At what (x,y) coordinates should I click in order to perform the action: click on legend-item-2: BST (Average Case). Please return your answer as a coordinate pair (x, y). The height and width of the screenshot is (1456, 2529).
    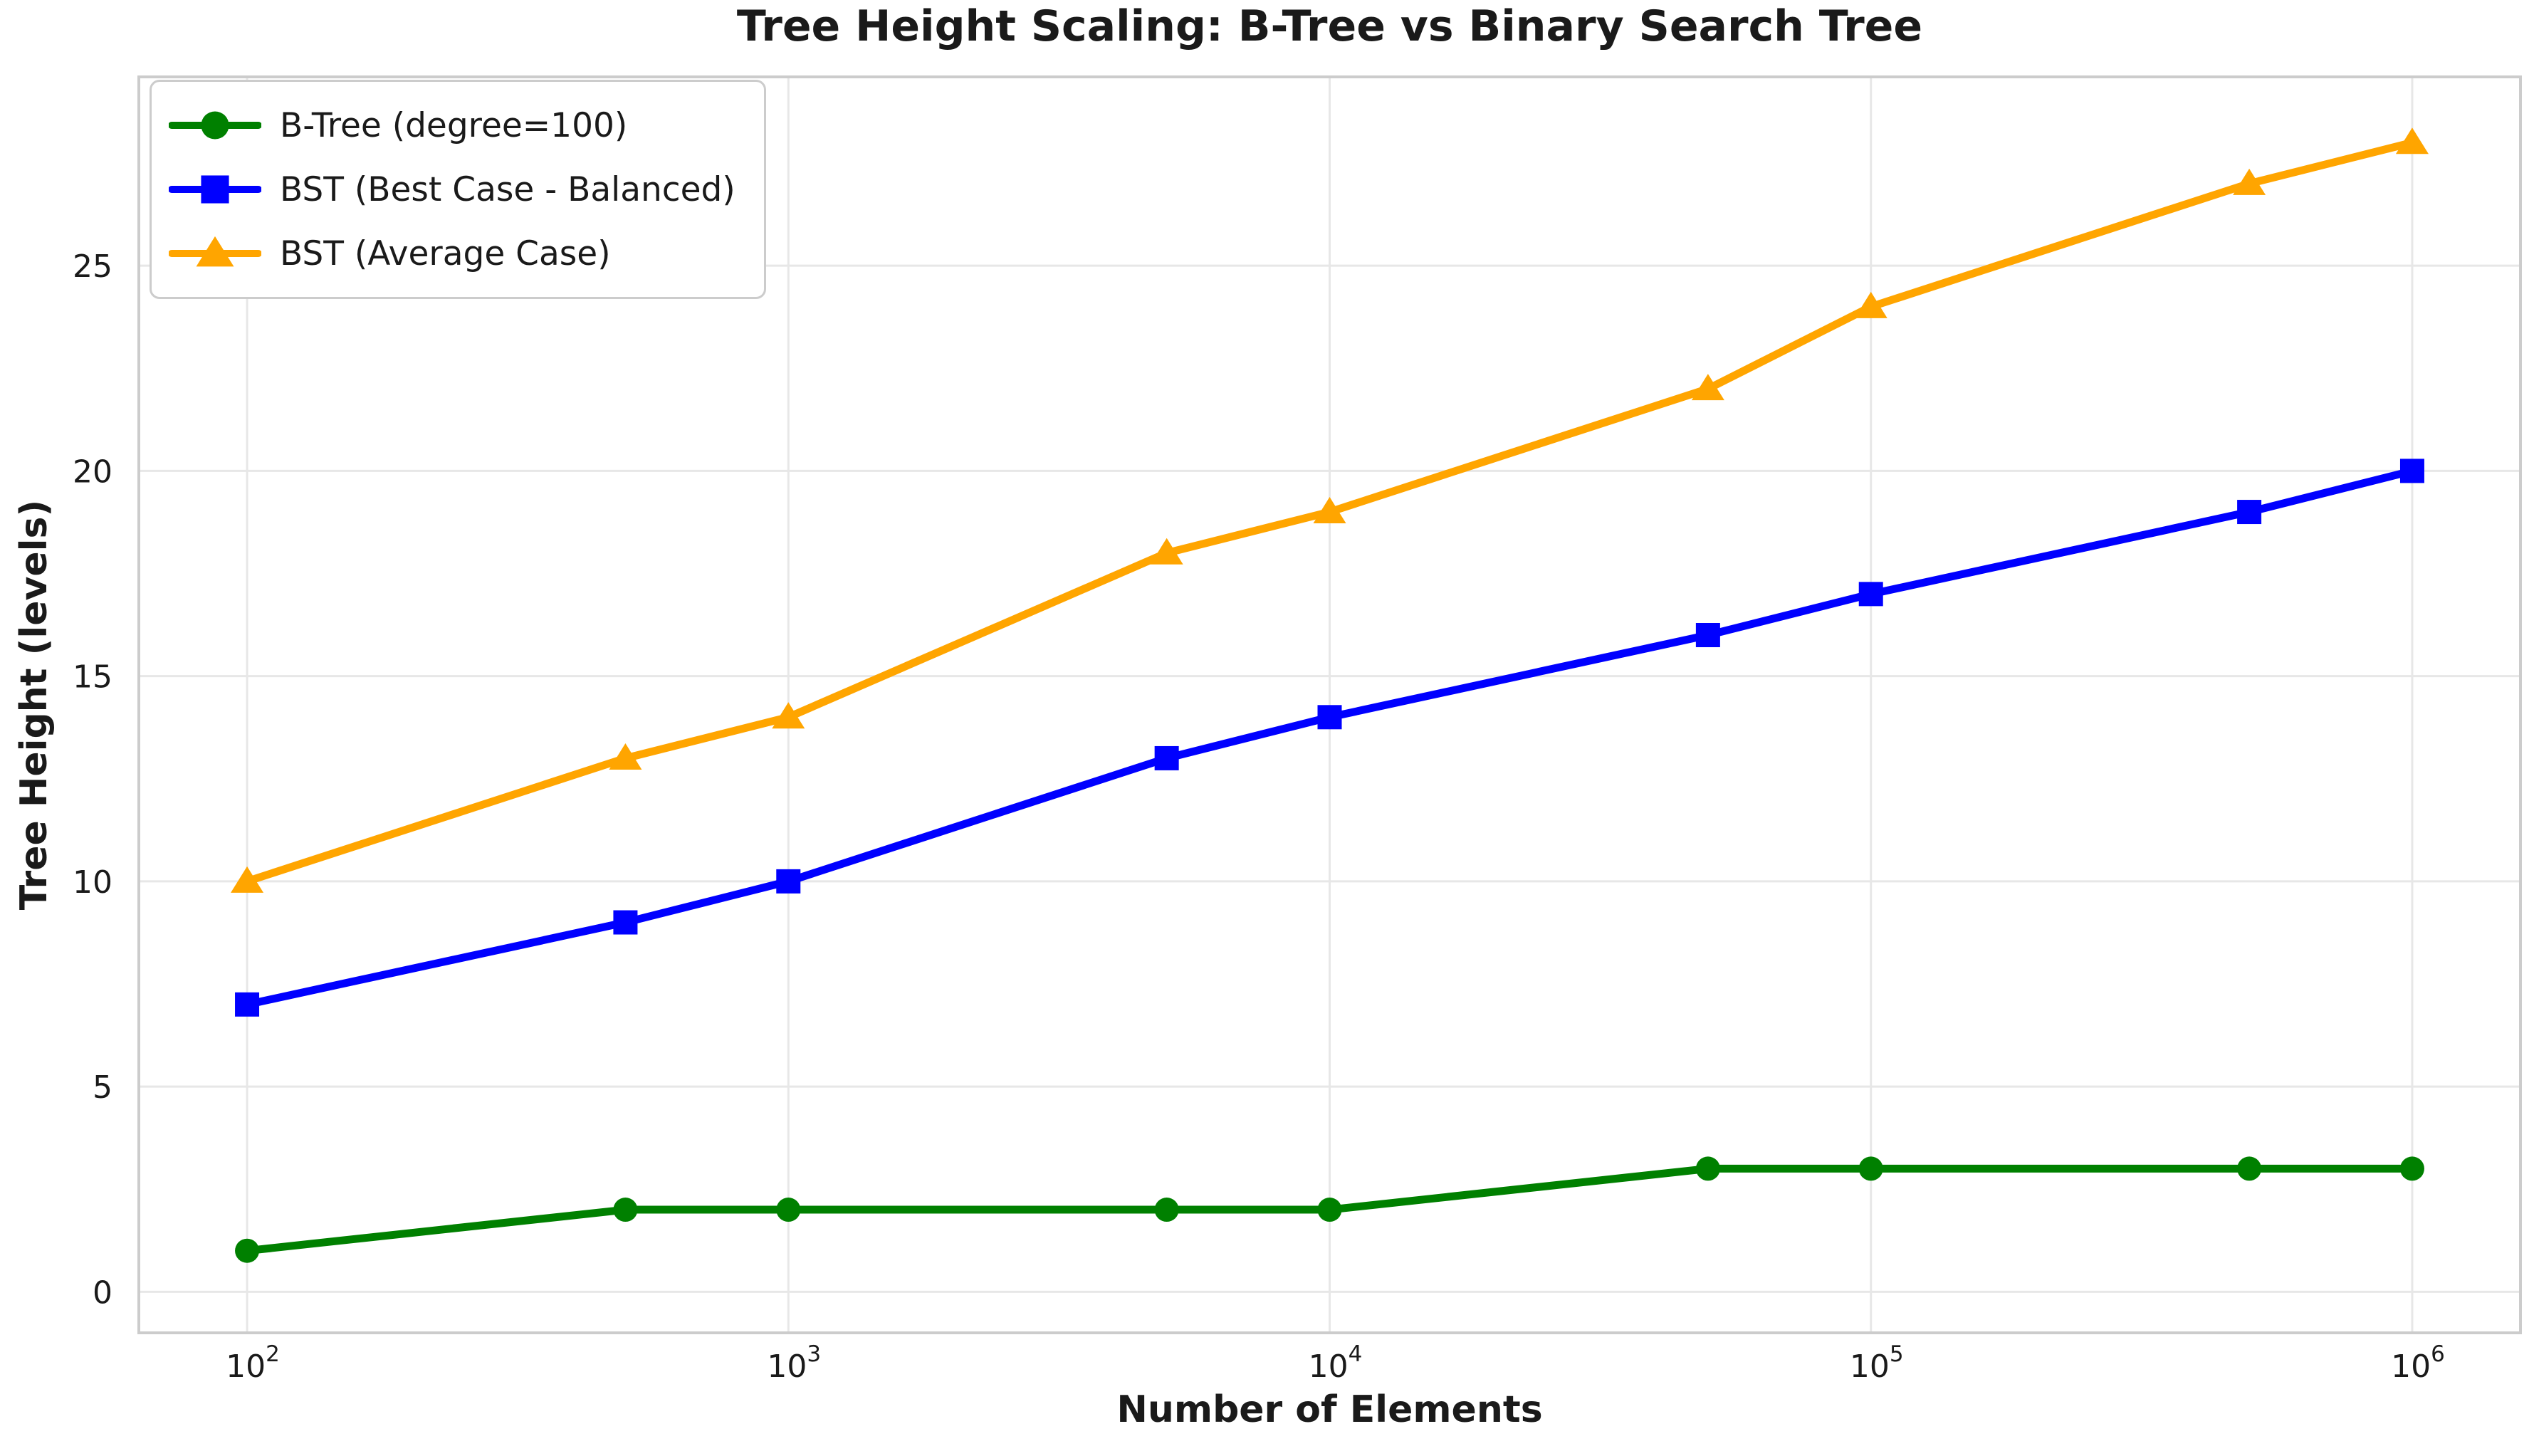
    Looking at the image, I should click on (452, 253).